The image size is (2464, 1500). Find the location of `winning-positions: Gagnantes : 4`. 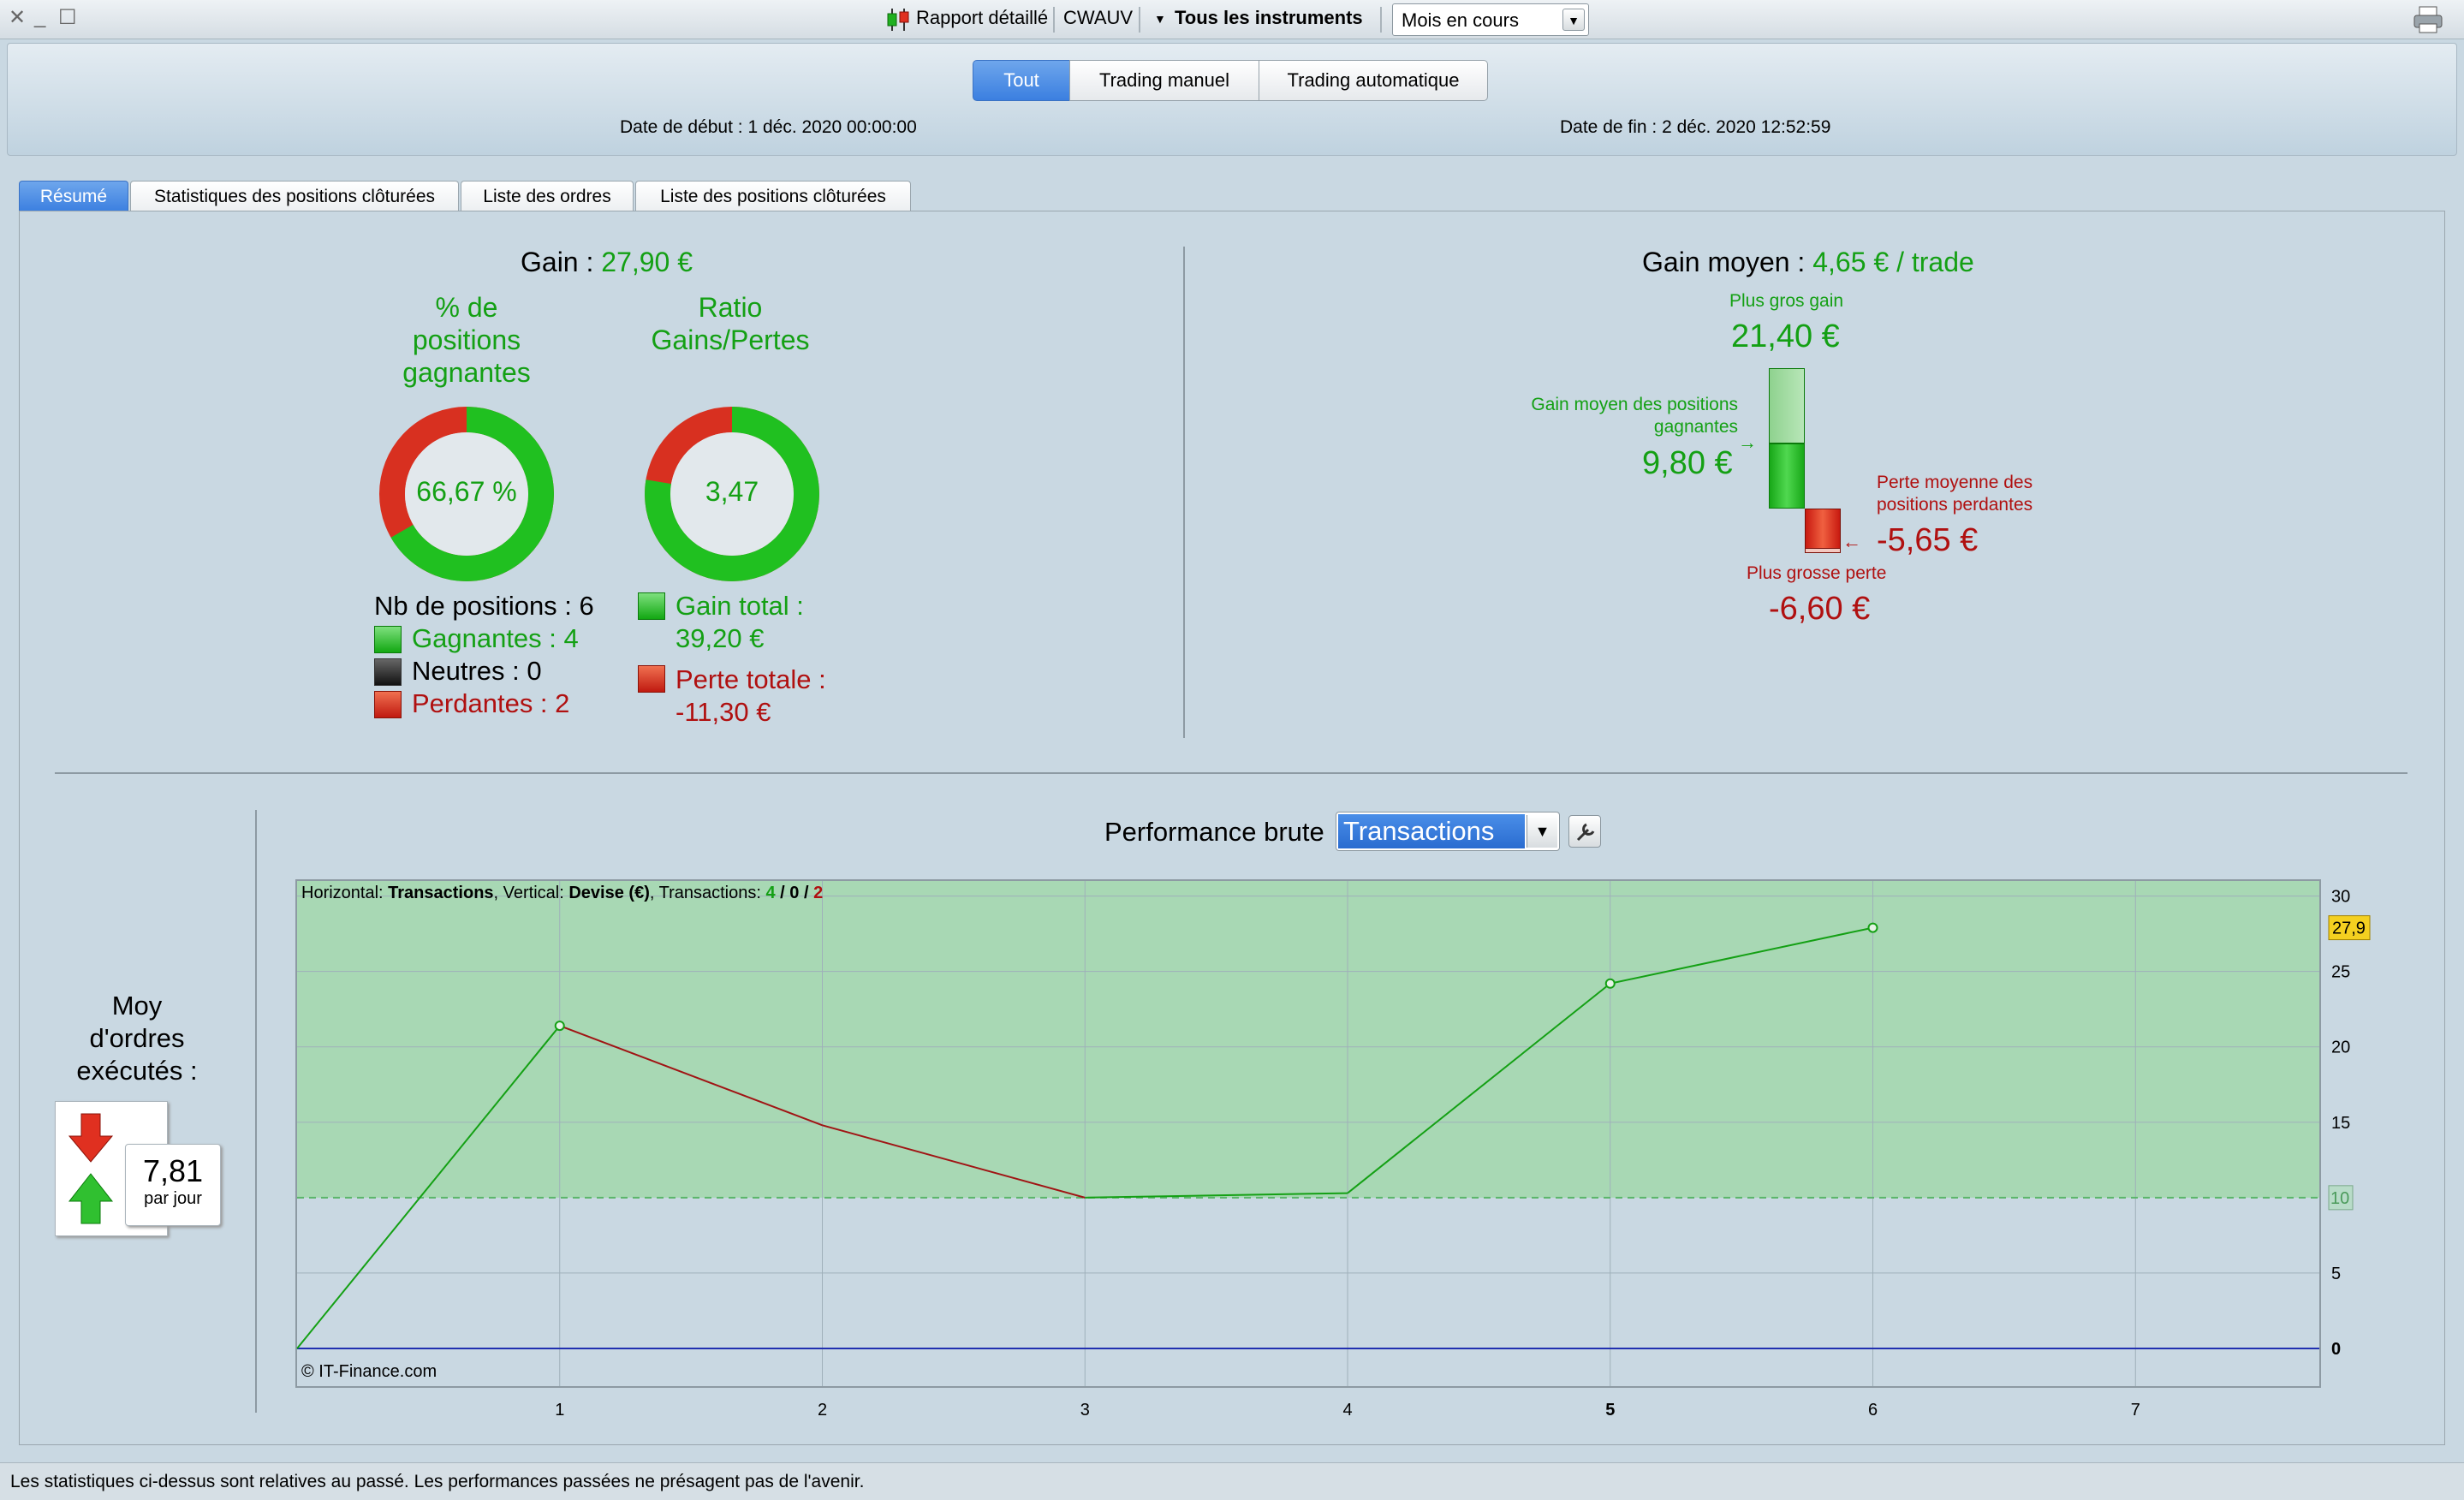

winning-positions: Gagnantes : 4 is located at coordinates (495, 638).